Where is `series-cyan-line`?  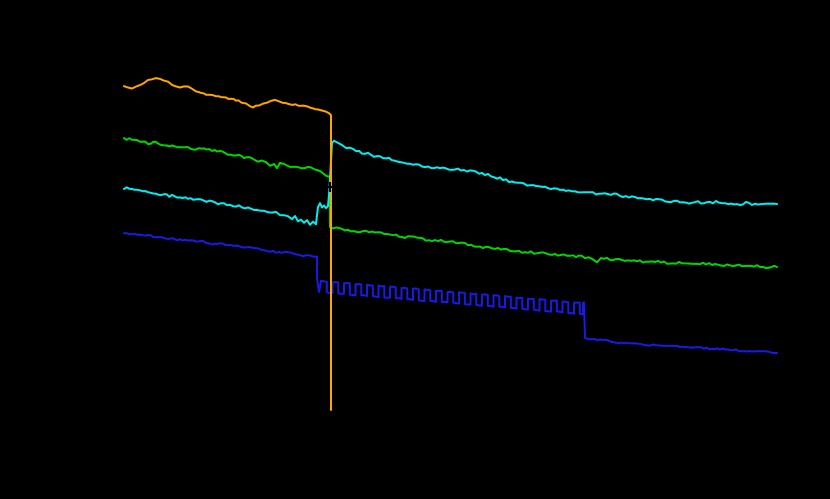 series-cyan-line is located at coordinates (450, 182).